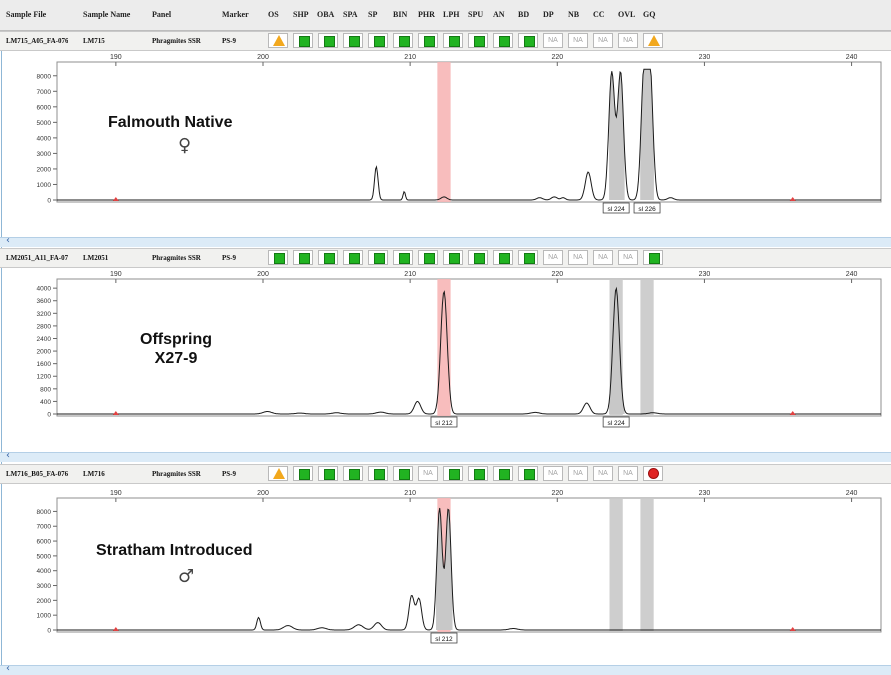  Describe the element at coordinates (524, 14) in the screenshot. I see `column-header-bd: BD` at that location.